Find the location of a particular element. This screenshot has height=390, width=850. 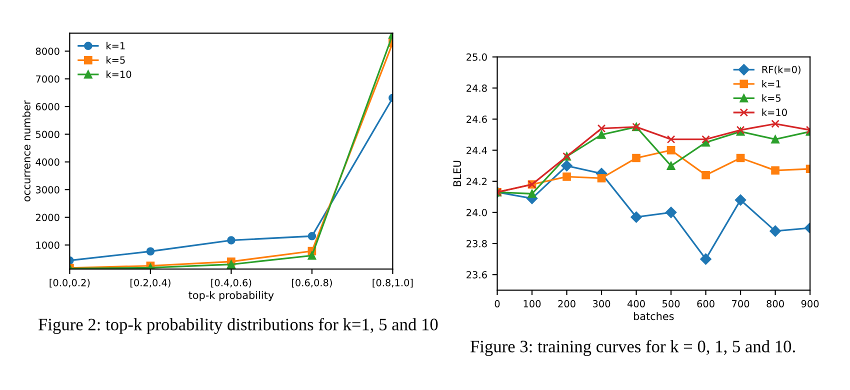

x-tick-label: 500 is located at coordinates (671, 304).